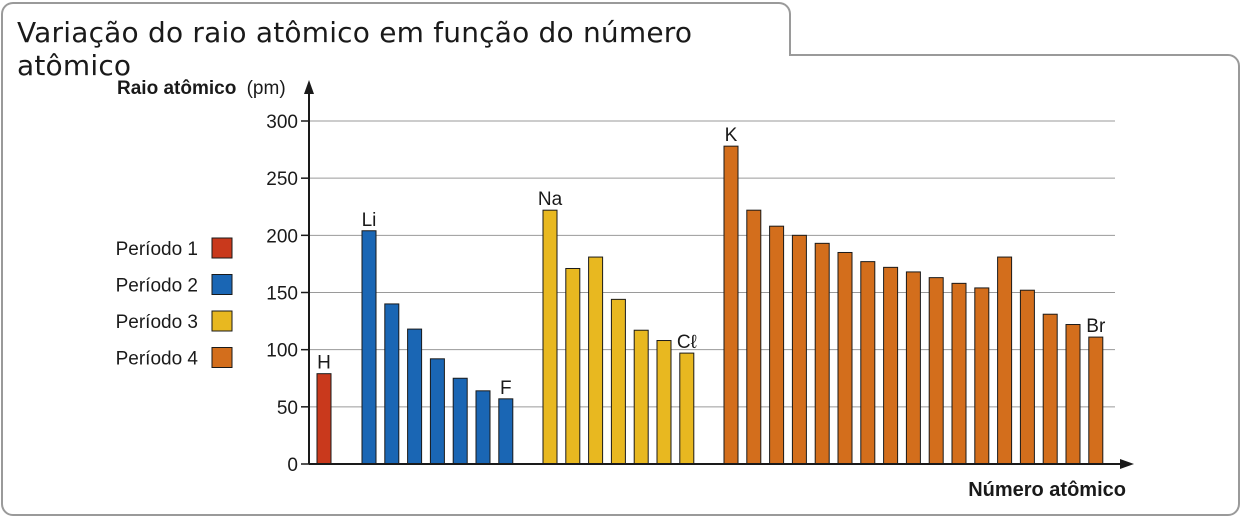 The height and width of the screenshot is (521, 1245). Describe the element at coordinates (282, 294) in the screenshot. I see `y-tick-label: 150` at that location.